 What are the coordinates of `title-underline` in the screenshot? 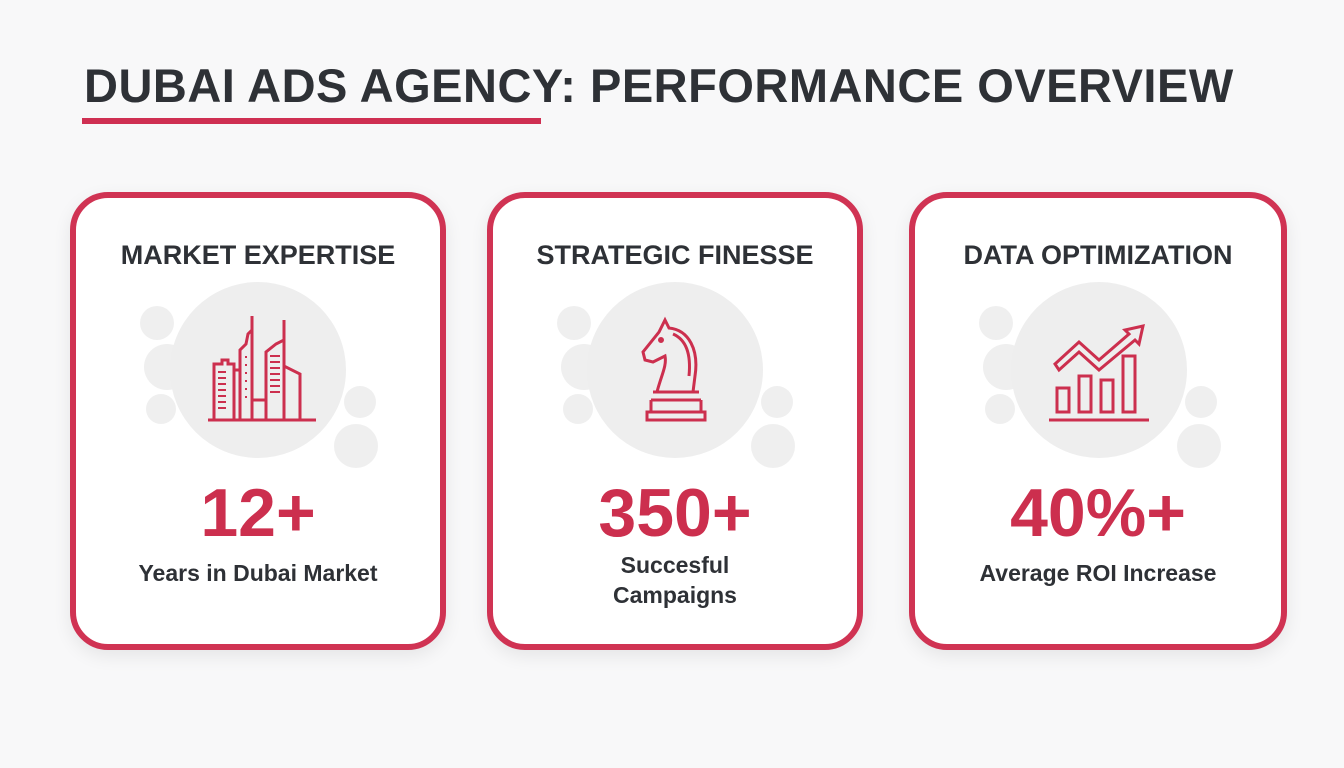 It's located at (311, 121).